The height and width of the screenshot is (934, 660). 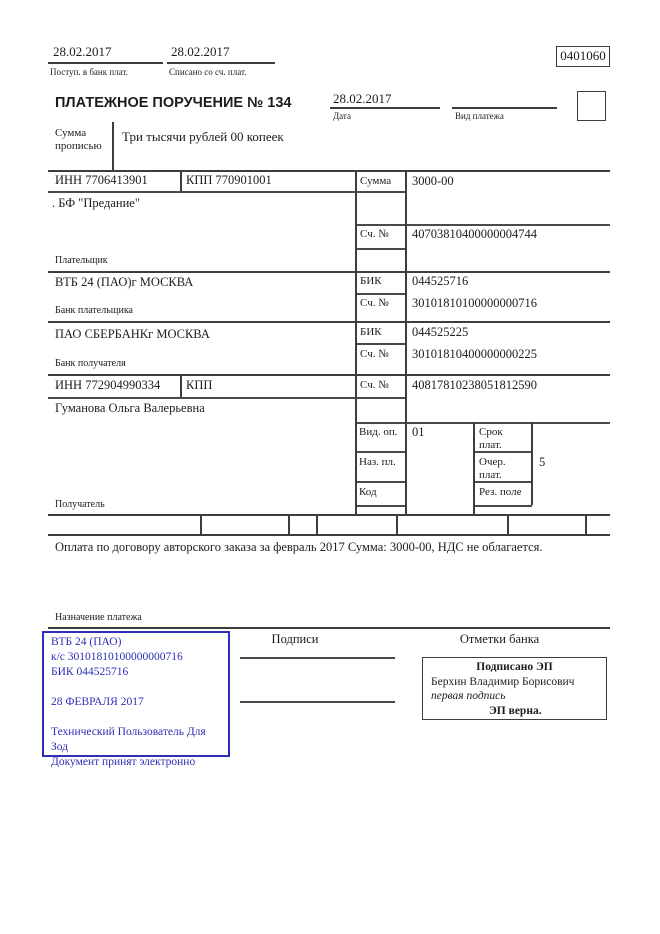 What do you see at coordinates (117, 657) in the screenshot?
I see `stamp-corr-account: к/с 30101810100000000716` at bounding box center [117, 657].